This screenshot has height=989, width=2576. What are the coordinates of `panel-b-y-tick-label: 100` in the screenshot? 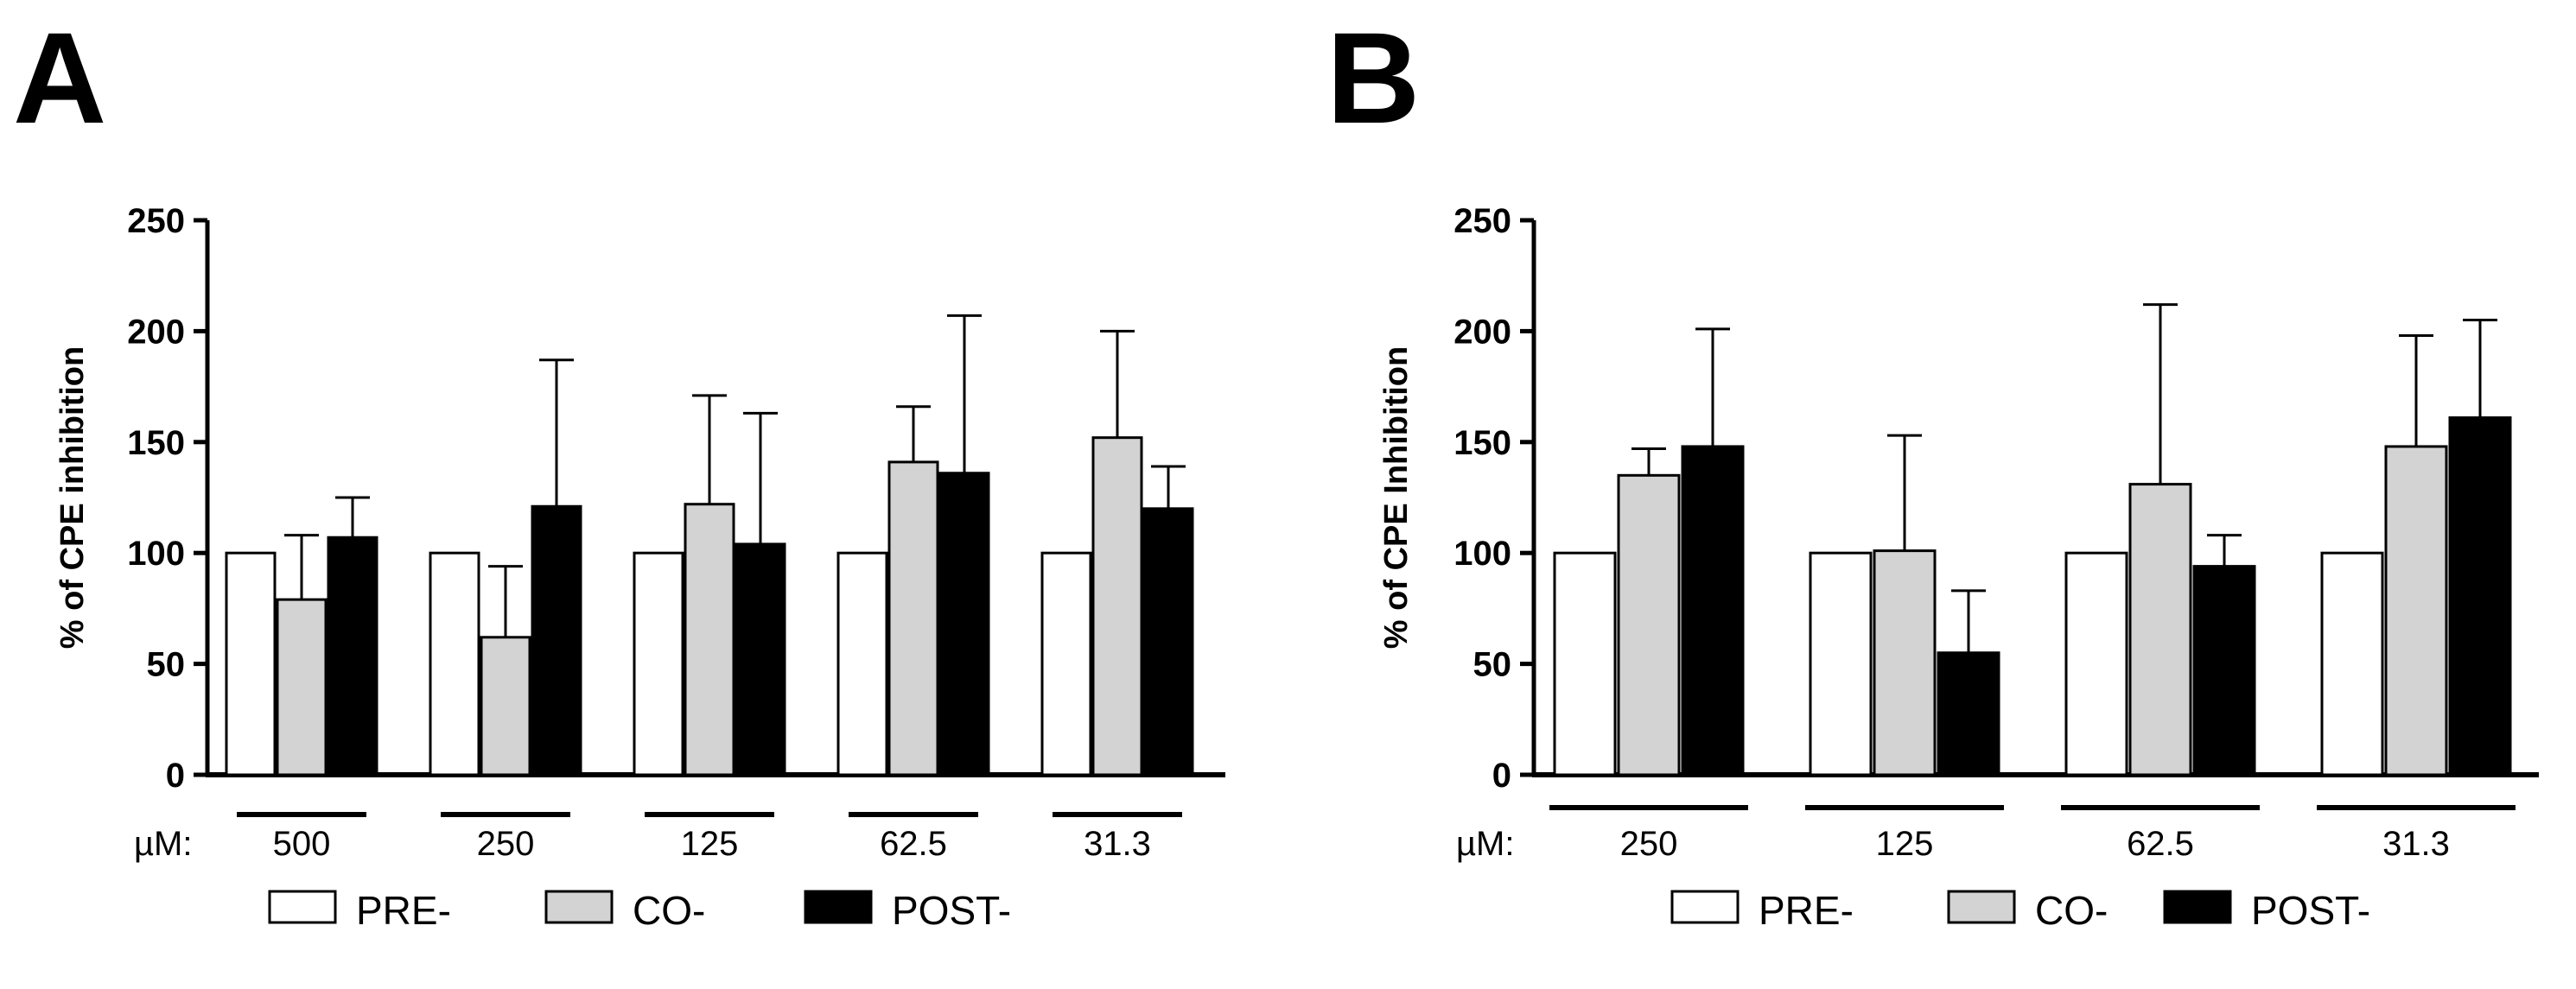 It's located at (1482, 554).